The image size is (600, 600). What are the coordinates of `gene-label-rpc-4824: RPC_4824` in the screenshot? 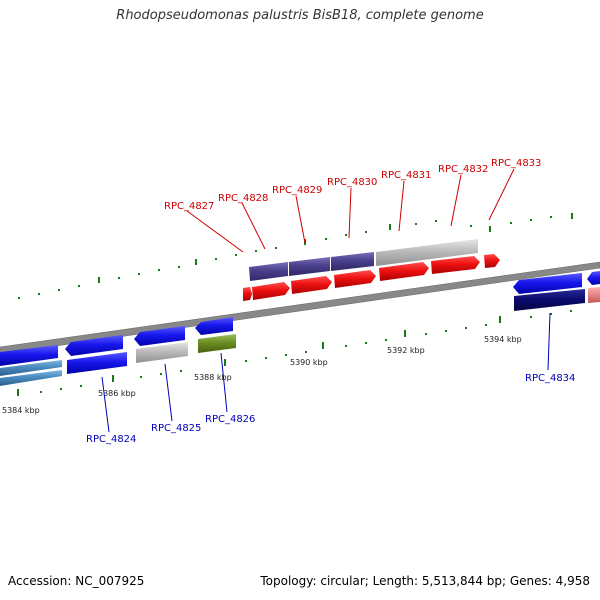 It's located at (111, 439).